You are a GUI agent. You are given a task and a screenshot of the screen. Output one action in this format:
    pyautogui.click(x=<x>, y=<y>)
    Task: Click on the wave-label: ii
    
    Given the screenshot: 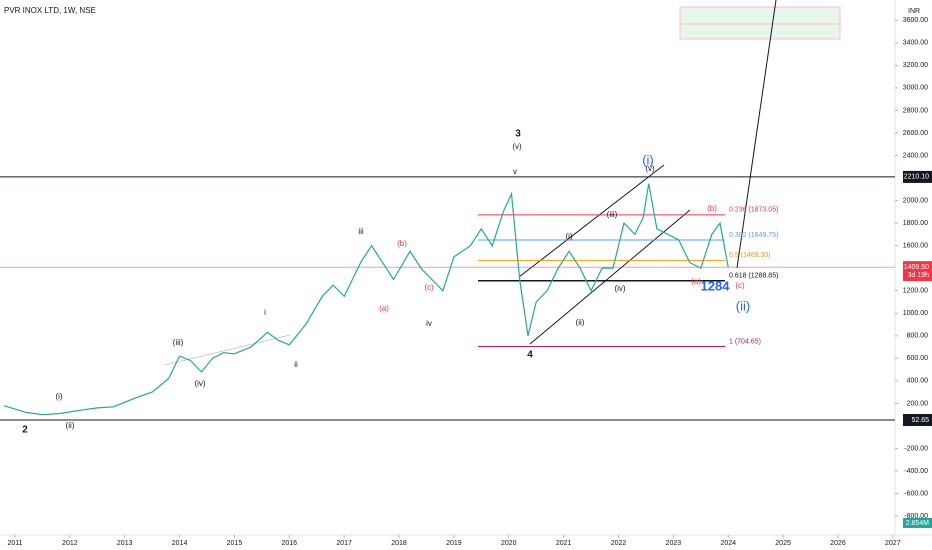 What is the action you would take?
    pyautogui.click(x=296, y=364)
    